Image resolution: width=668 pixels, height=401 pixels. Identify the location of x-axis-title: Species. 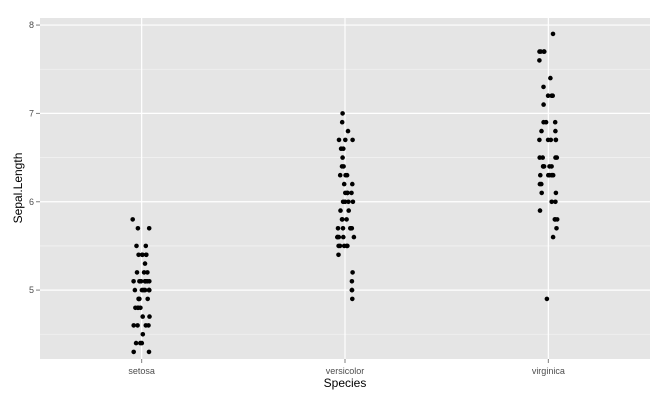
(345, 383).